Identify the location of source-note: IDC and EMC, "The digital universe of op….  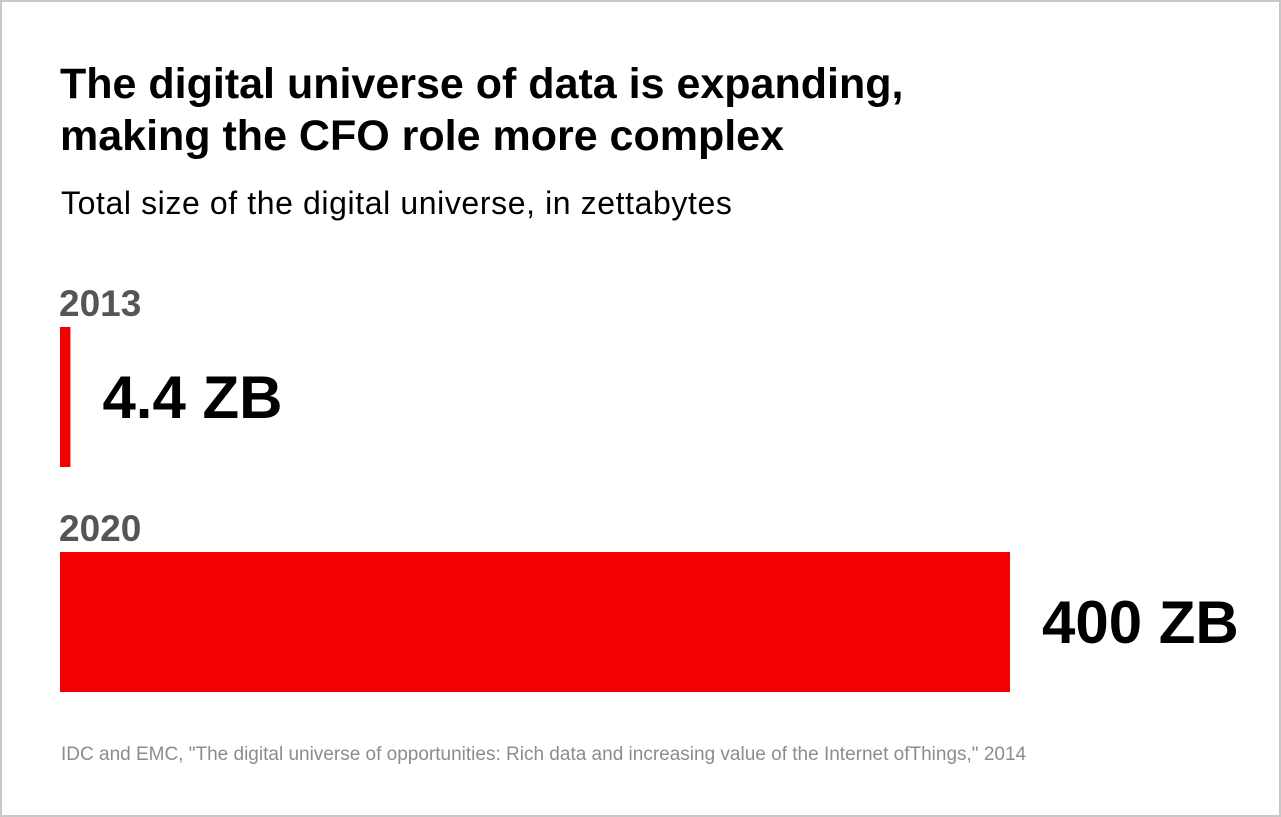
(544, 754).